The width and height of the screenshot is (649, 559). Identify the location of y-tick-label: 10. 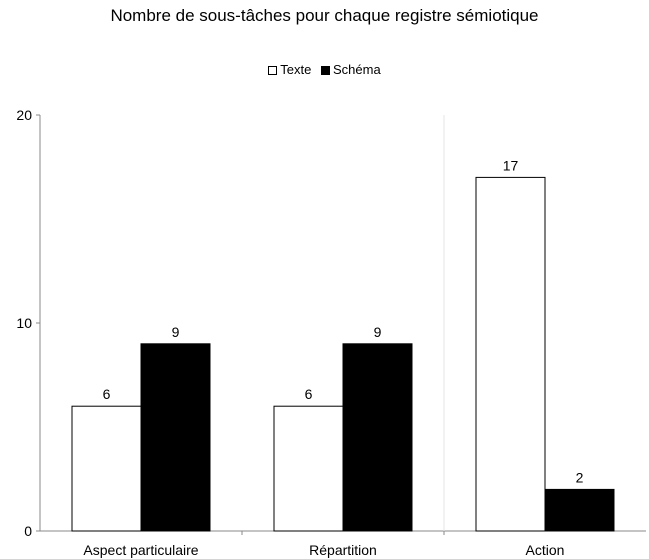
(24, 323).